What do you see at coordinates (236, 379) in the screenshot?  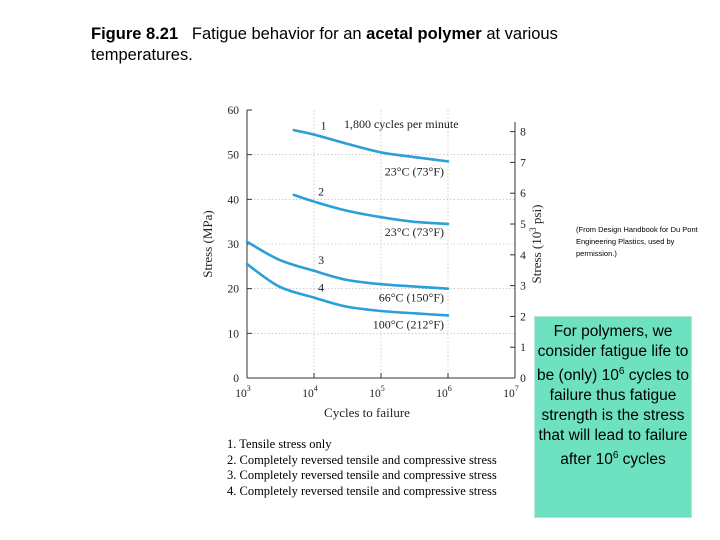 I see `y-left-tick-label: 0` at bounding box center [236, 379].